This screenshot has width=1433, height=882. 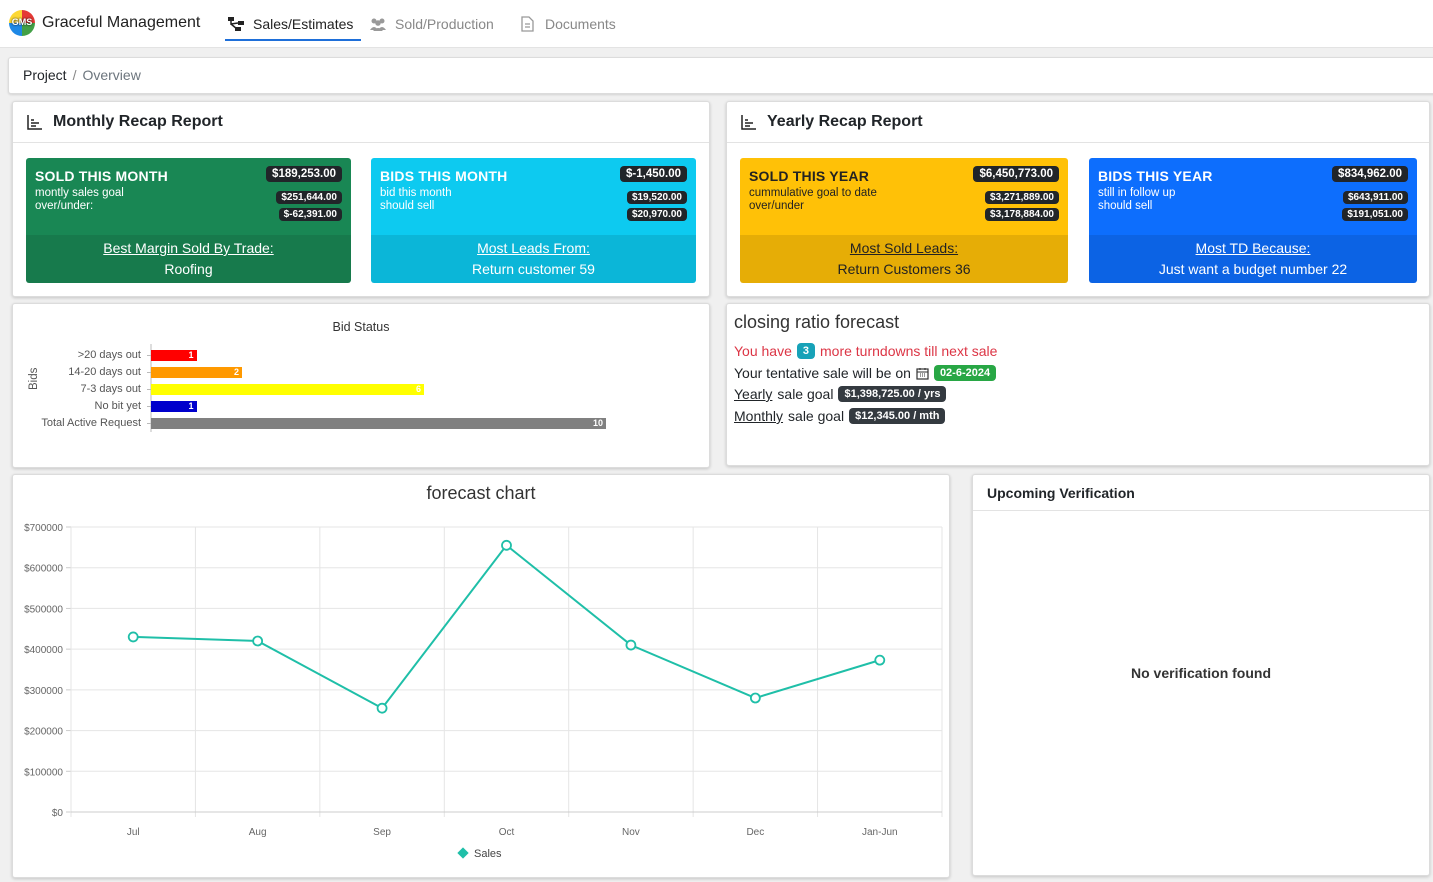 What do you see at coordinates (109, 355) in the screenshot?
I see `bid-status-label: >20 days out` at bounding box center [109, 355].